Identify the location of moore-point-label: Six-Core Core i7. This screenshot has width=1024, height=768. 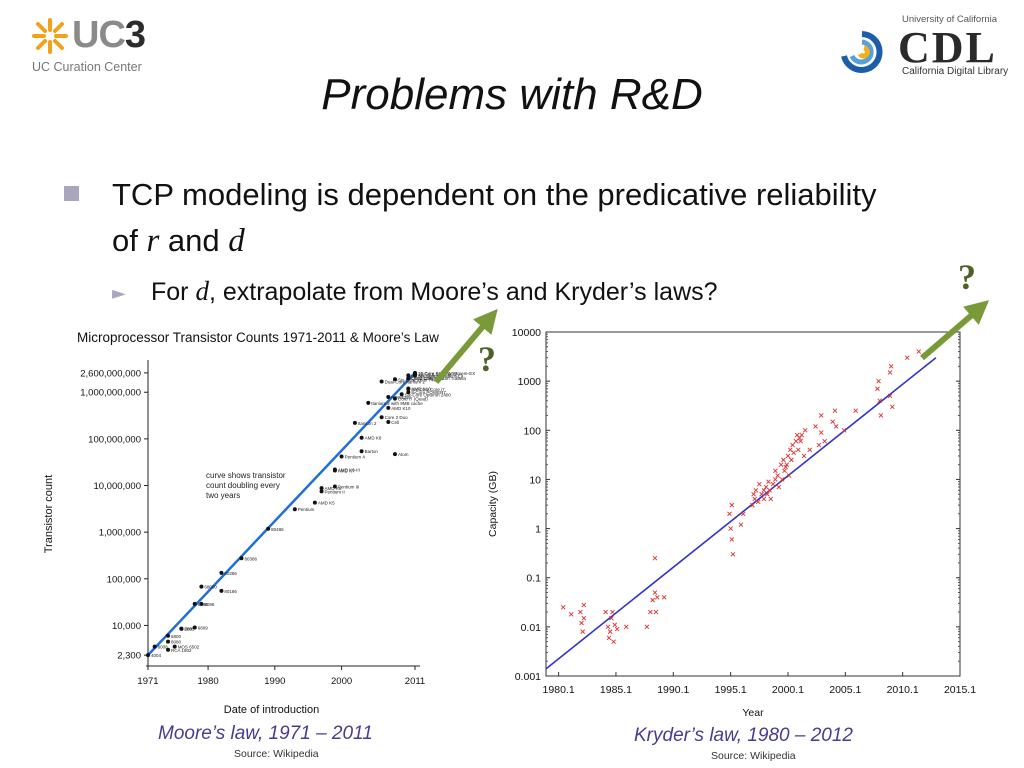
(428, 389).